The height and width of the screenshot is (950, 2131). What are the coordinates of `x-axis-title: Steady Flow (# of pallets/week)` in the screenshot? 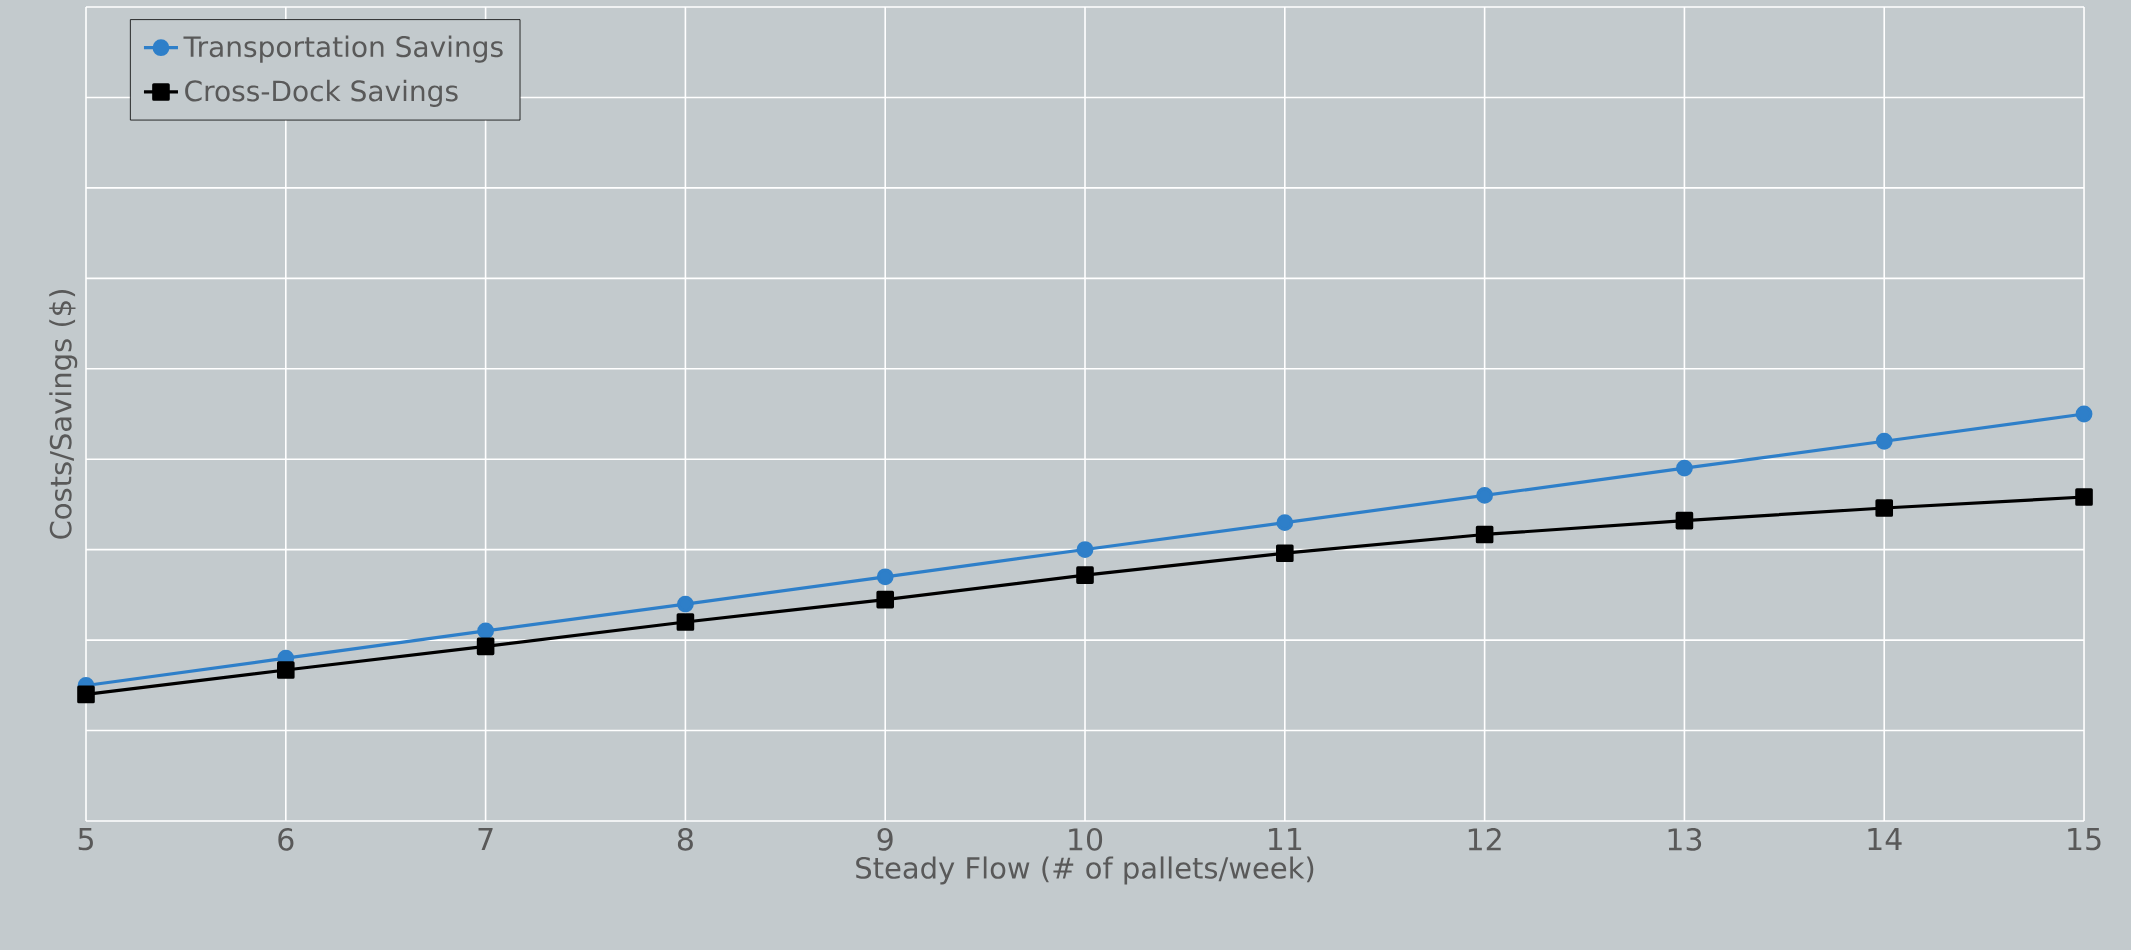 It's located at (1085, 870).